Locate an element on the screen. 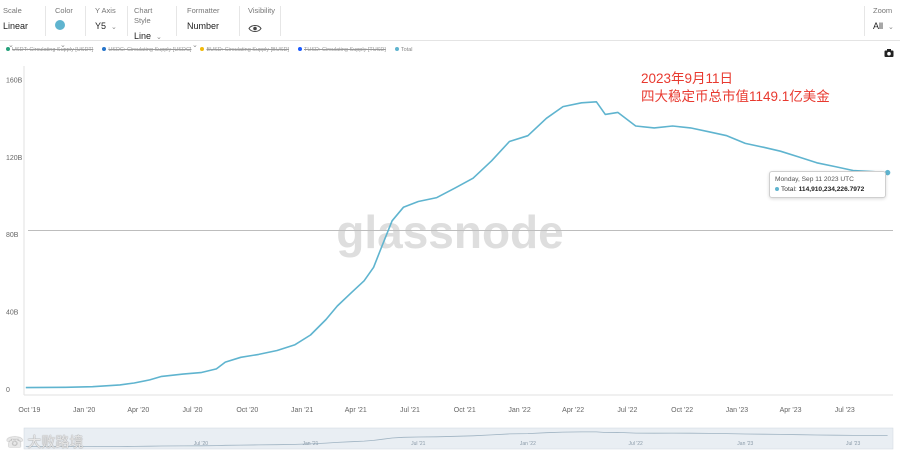 This screenshot has height=457, width=900. color-dropdown: Color ⌄ is located at coordinates (69, 27).